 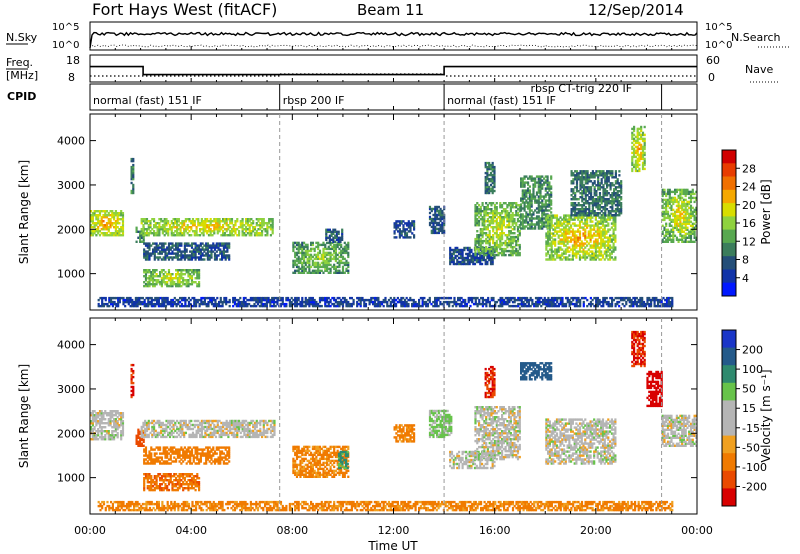 I want to click on freq-panel, so click(x=393, y=68).